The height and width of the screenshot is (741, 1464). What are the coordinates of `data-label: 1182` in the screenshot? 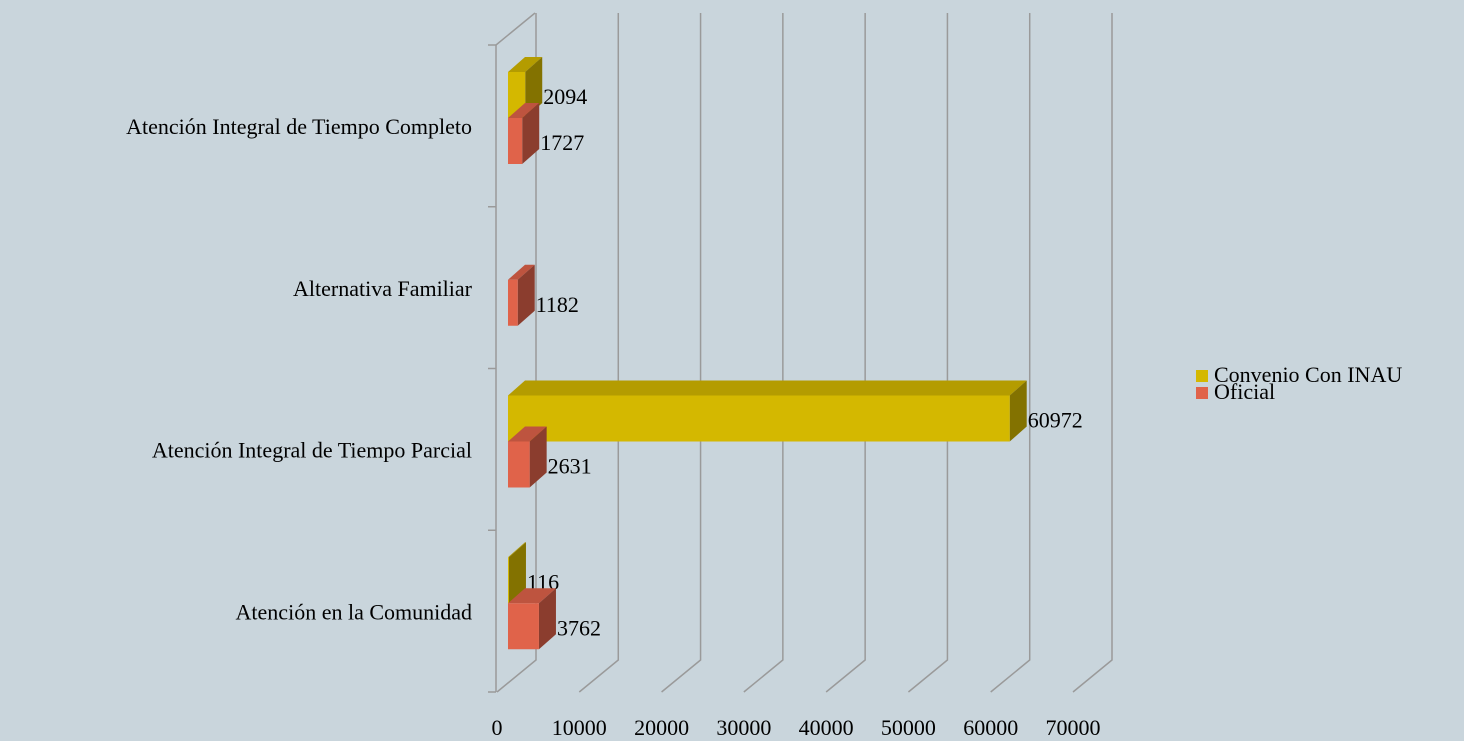 It's located at (557, 304).